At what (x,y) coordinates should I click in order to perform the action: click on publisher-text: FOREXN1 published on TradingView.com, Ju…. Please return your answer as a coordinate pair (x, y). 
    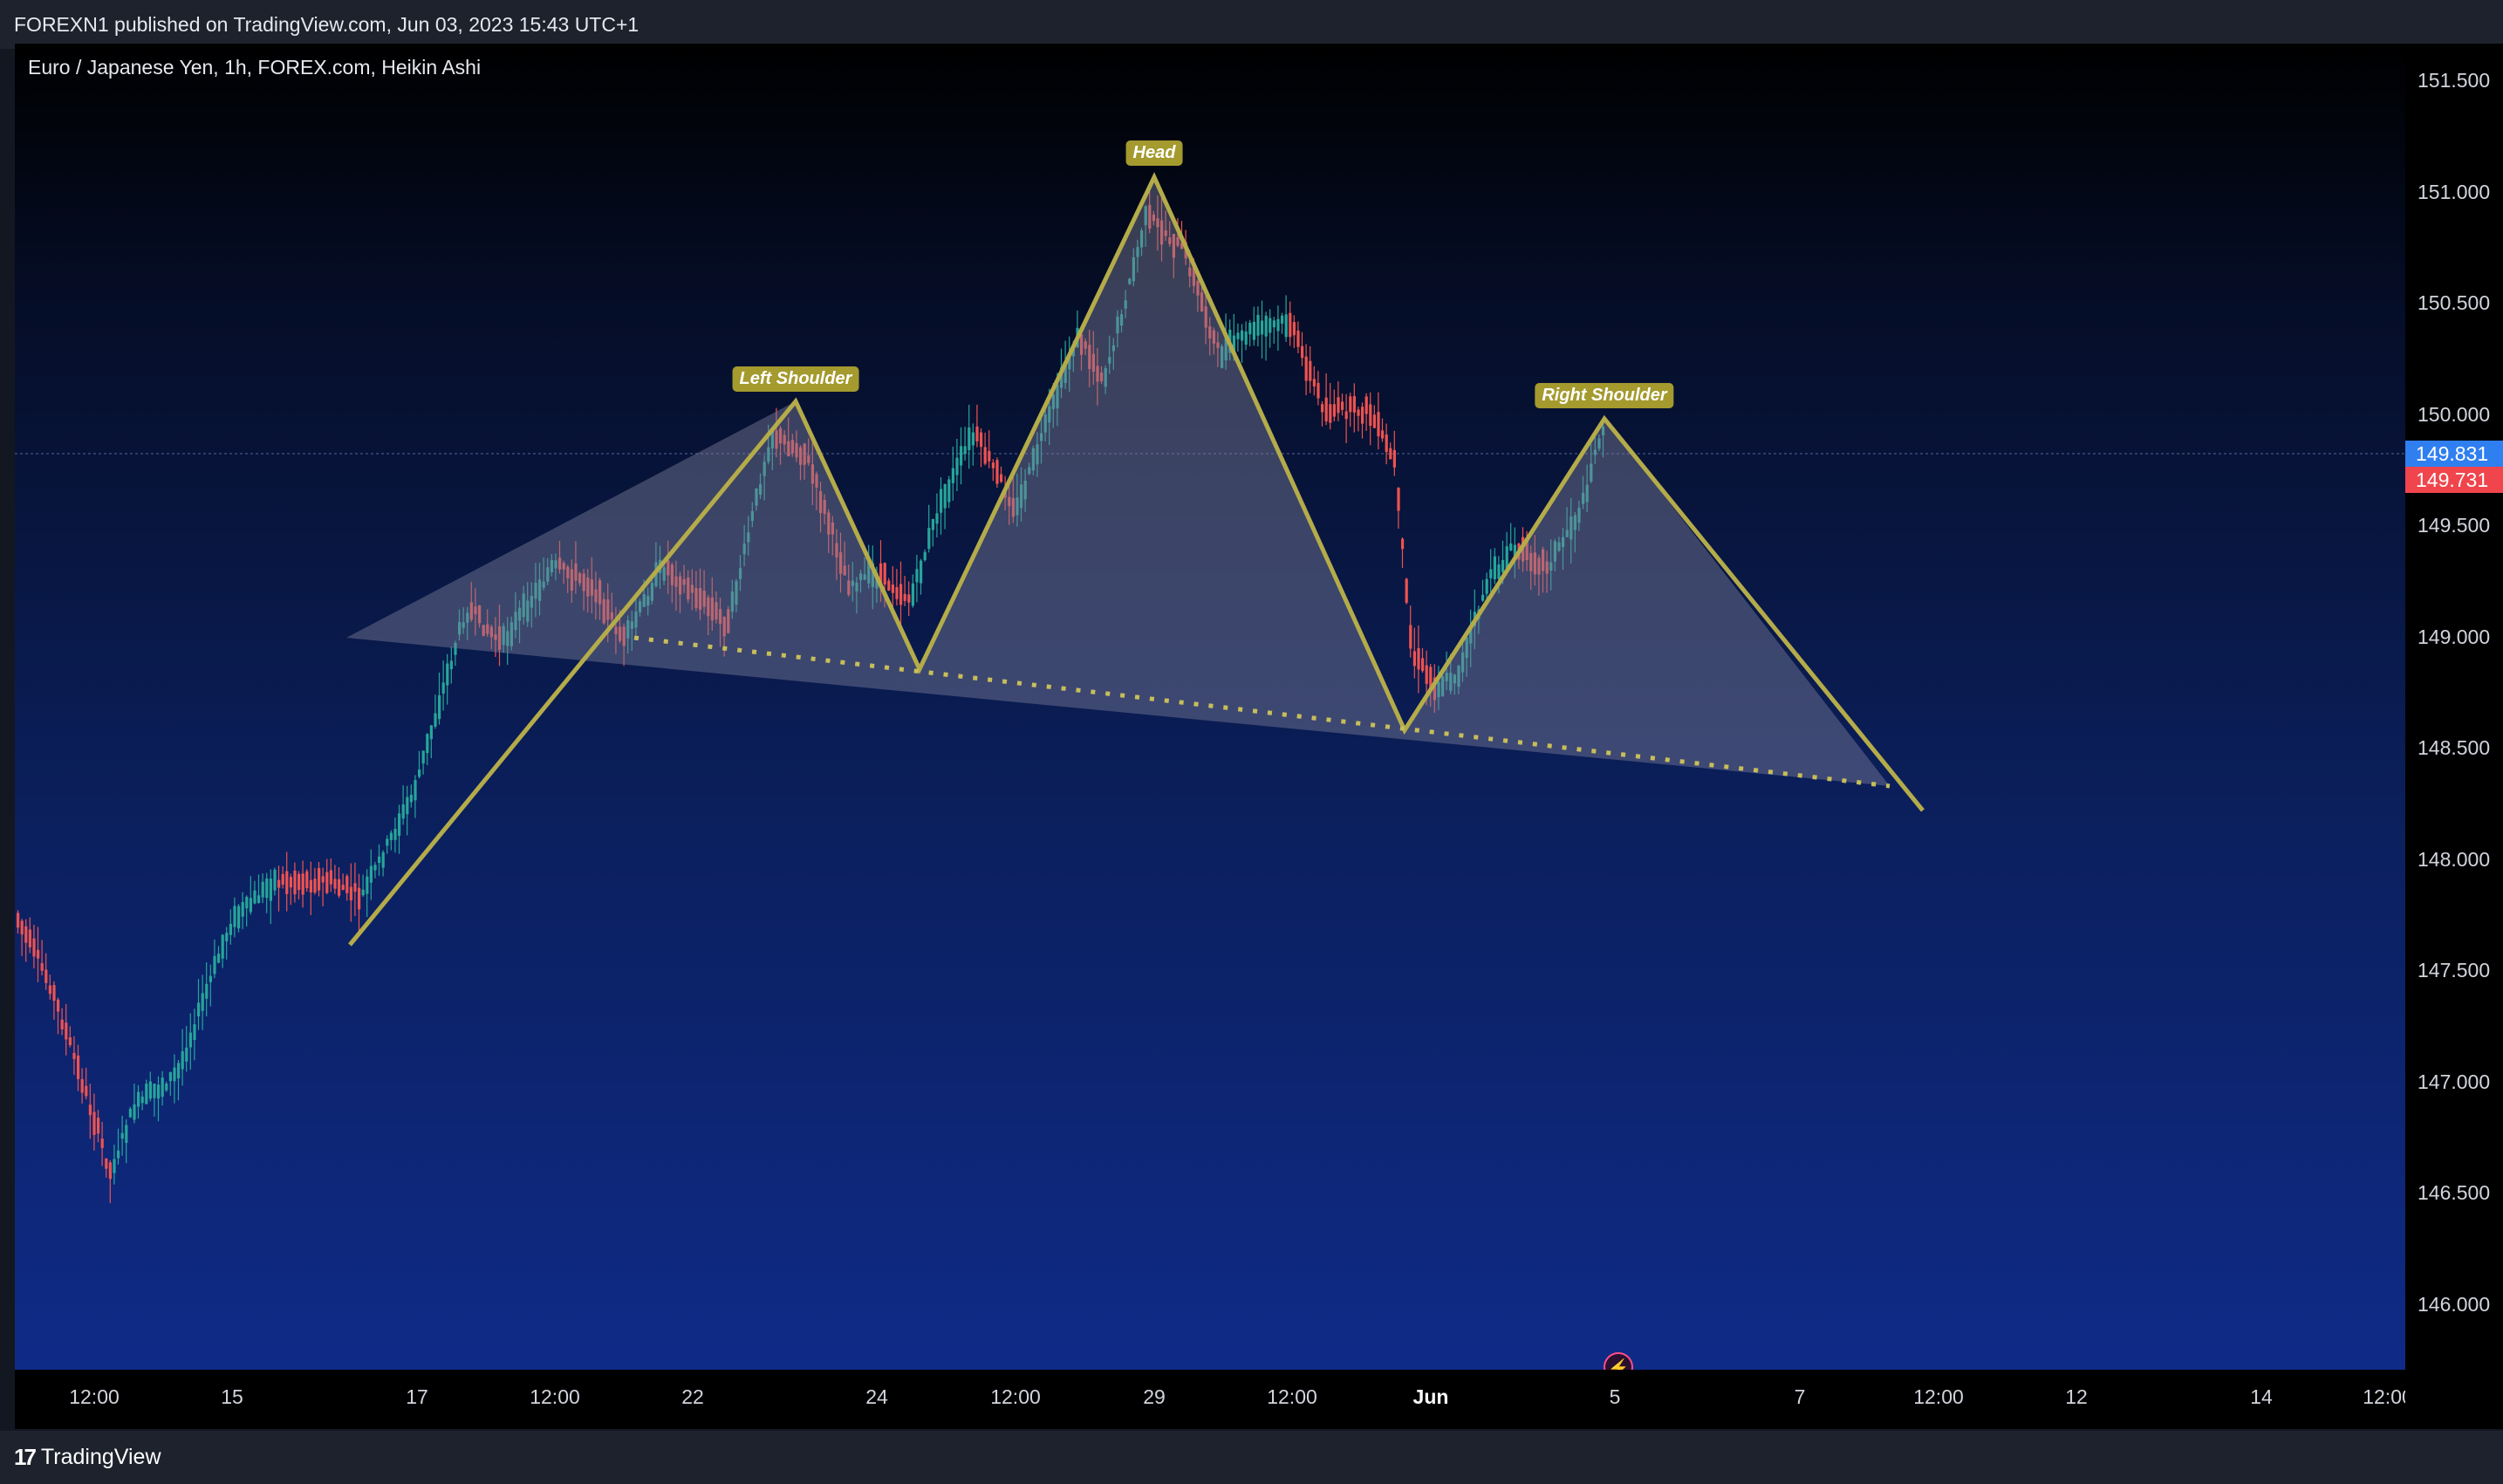
    Looking at the image, I should click on (327, 24).